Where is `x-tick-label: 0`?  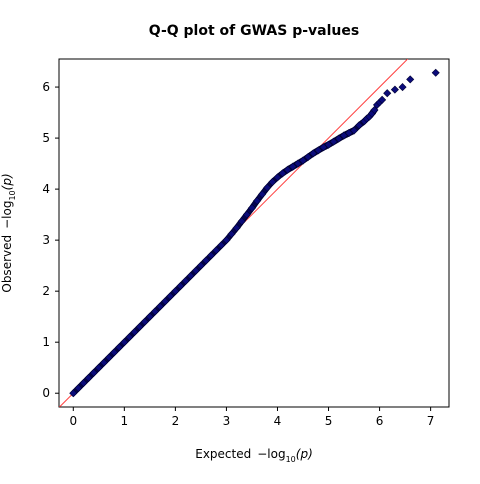 x-tick-label: 0 is located at coordinates (73, 421).